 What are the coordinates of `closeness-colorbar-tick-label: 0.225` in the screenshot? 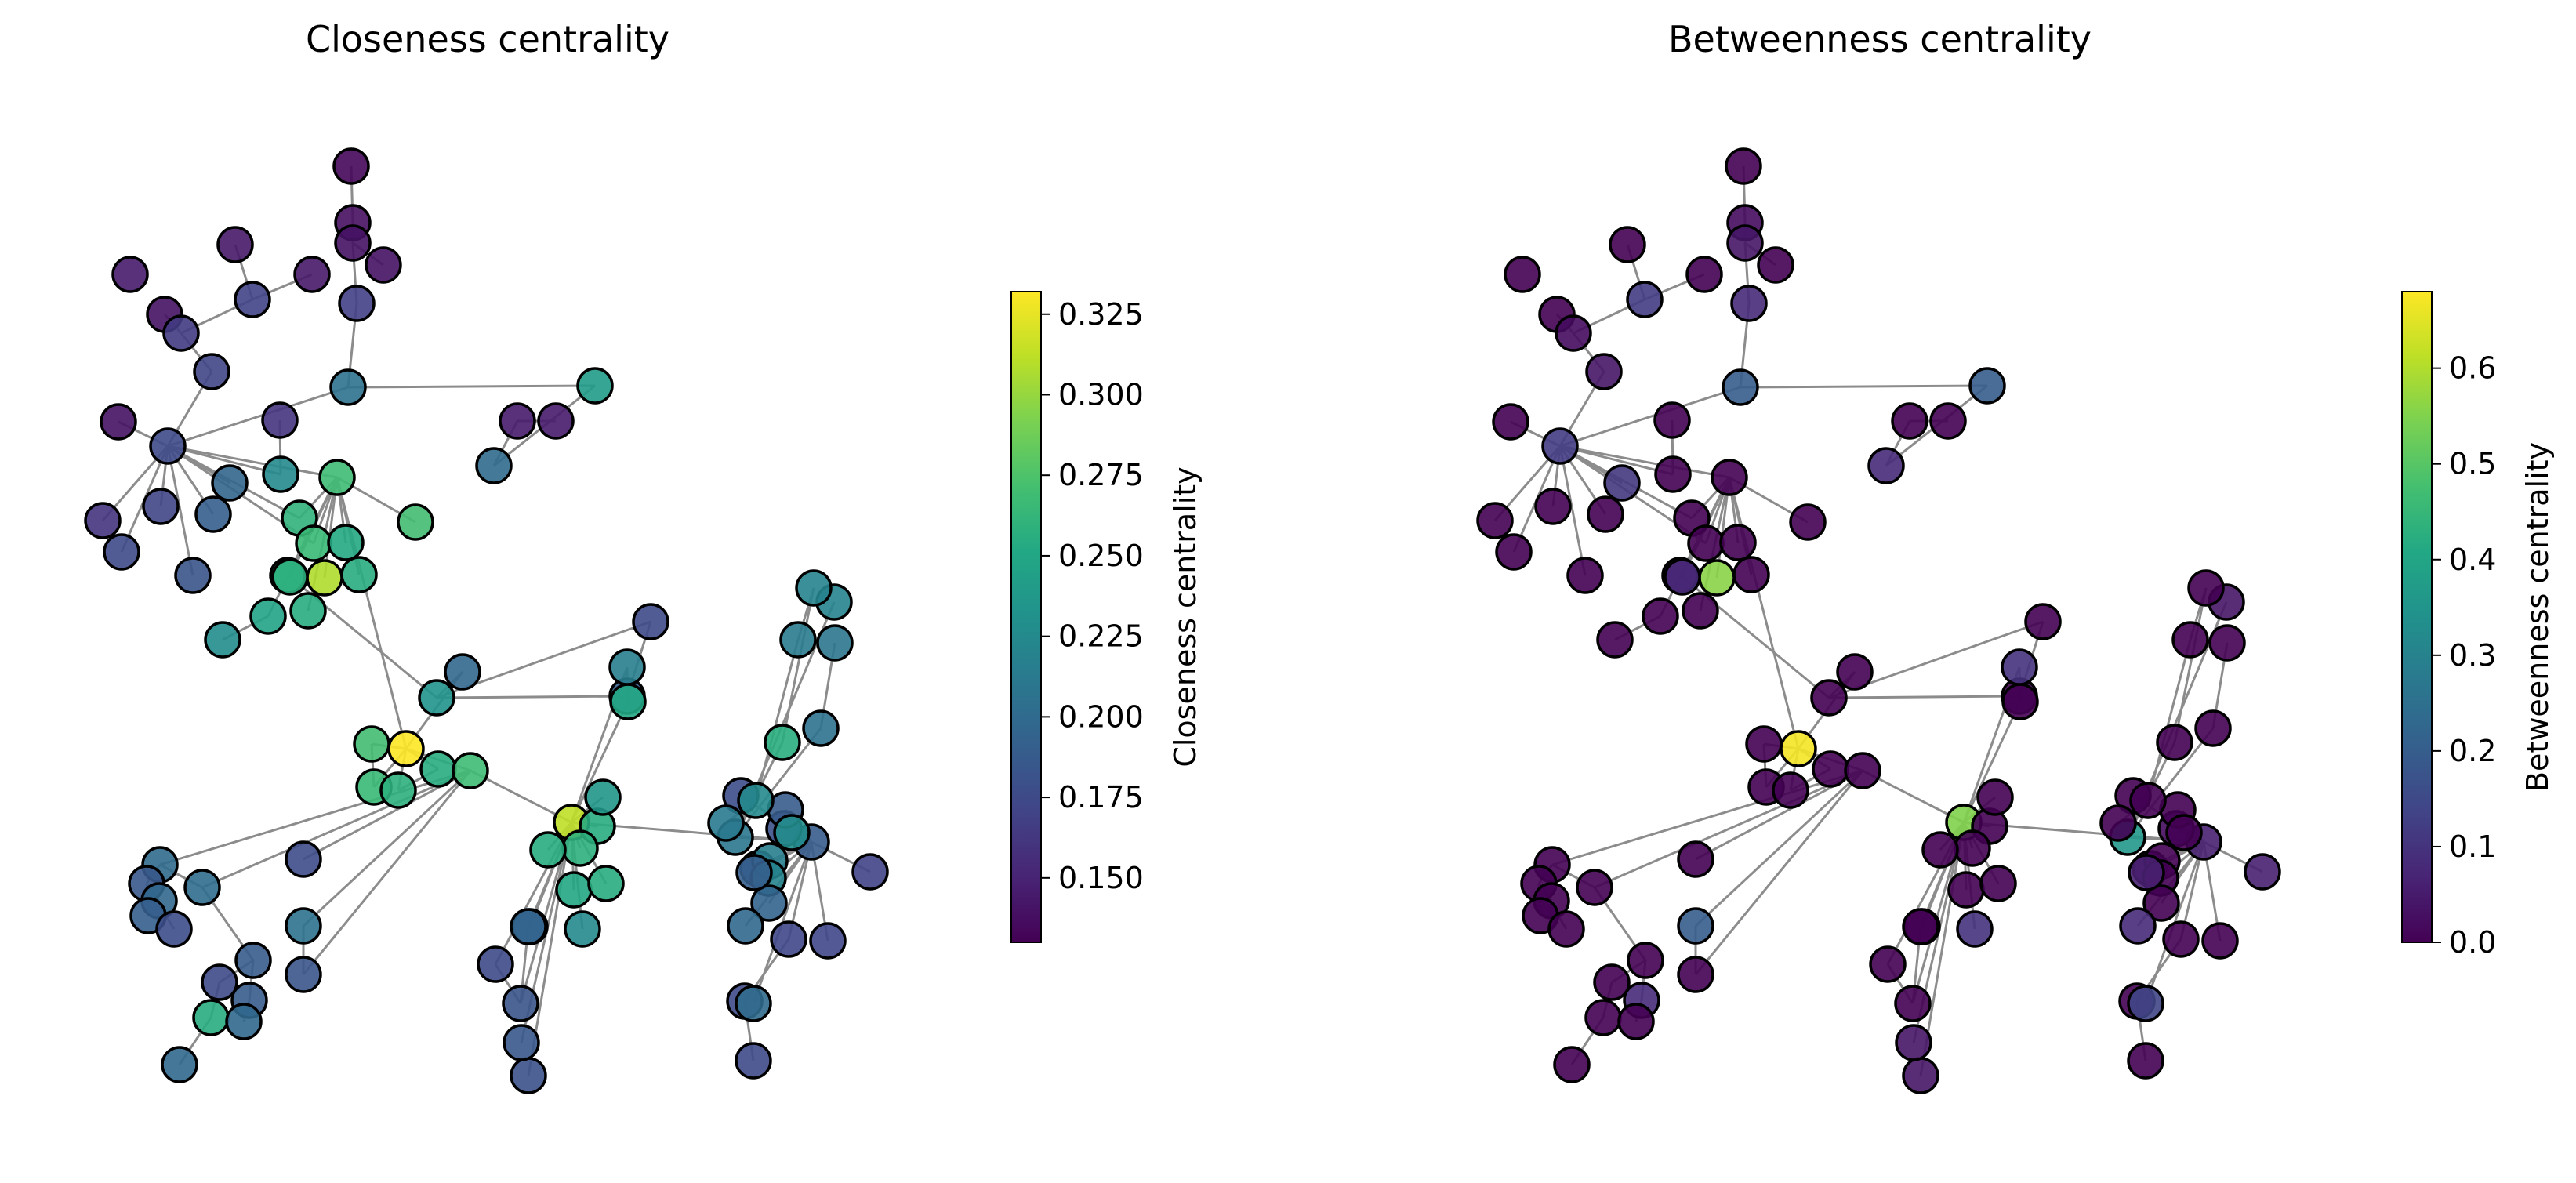 It's located at (1101, 636).